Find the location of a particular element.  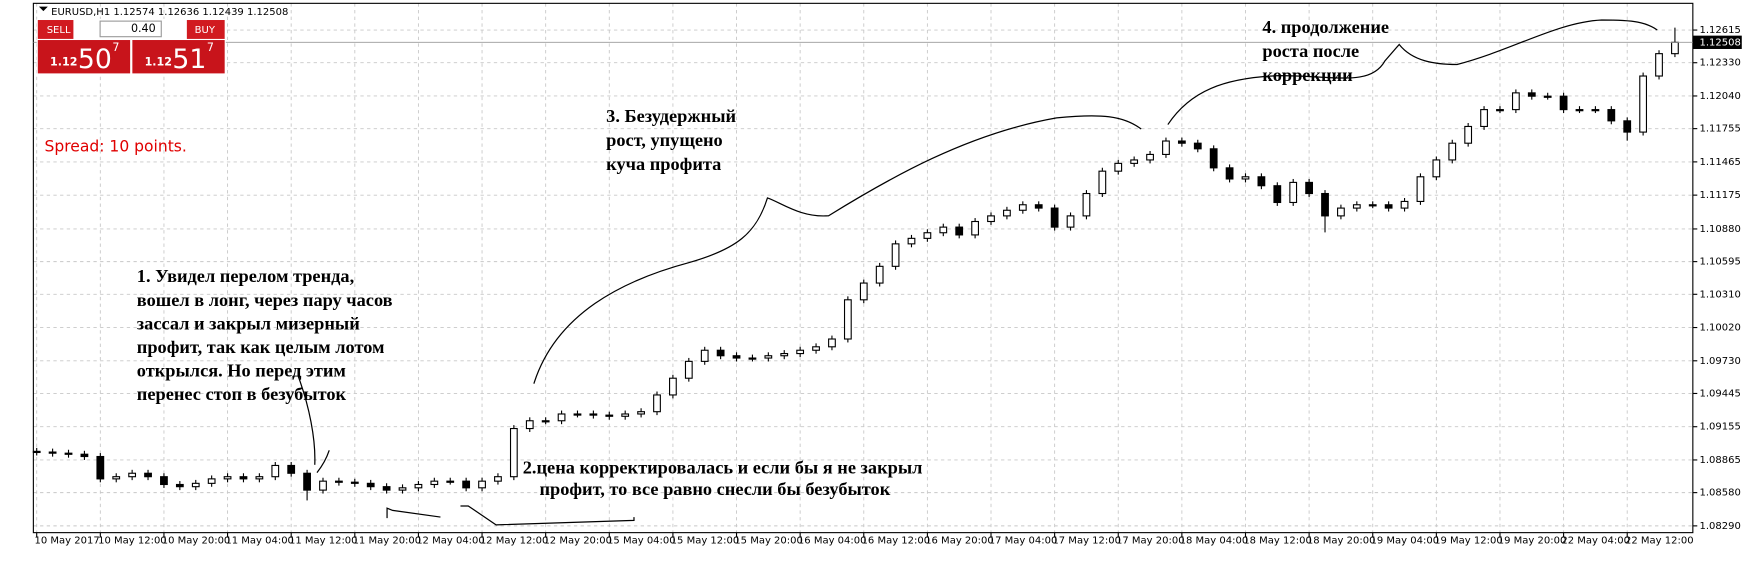

current-price-label: 1.12508 is located at coordinates (1720, 42).